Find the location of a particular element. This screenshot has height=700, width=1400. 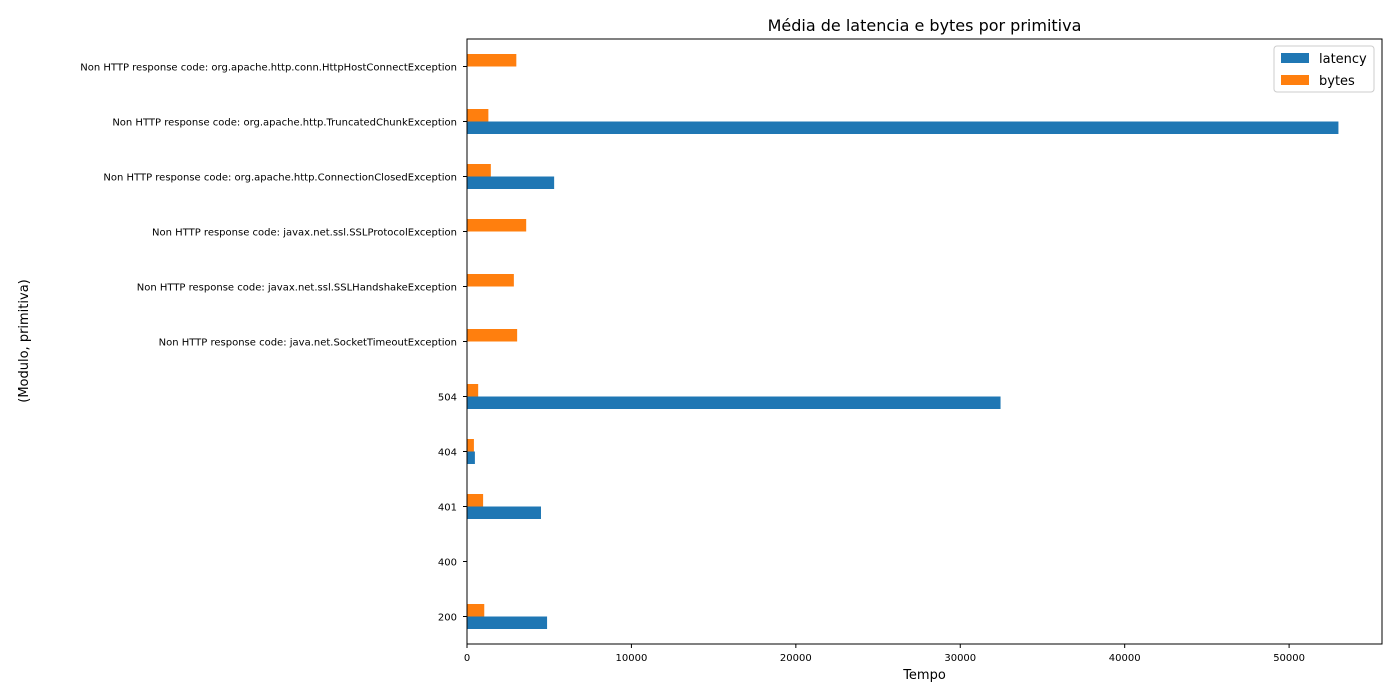

x-tick-label: 50000 is located at coordinates (1289, 658).